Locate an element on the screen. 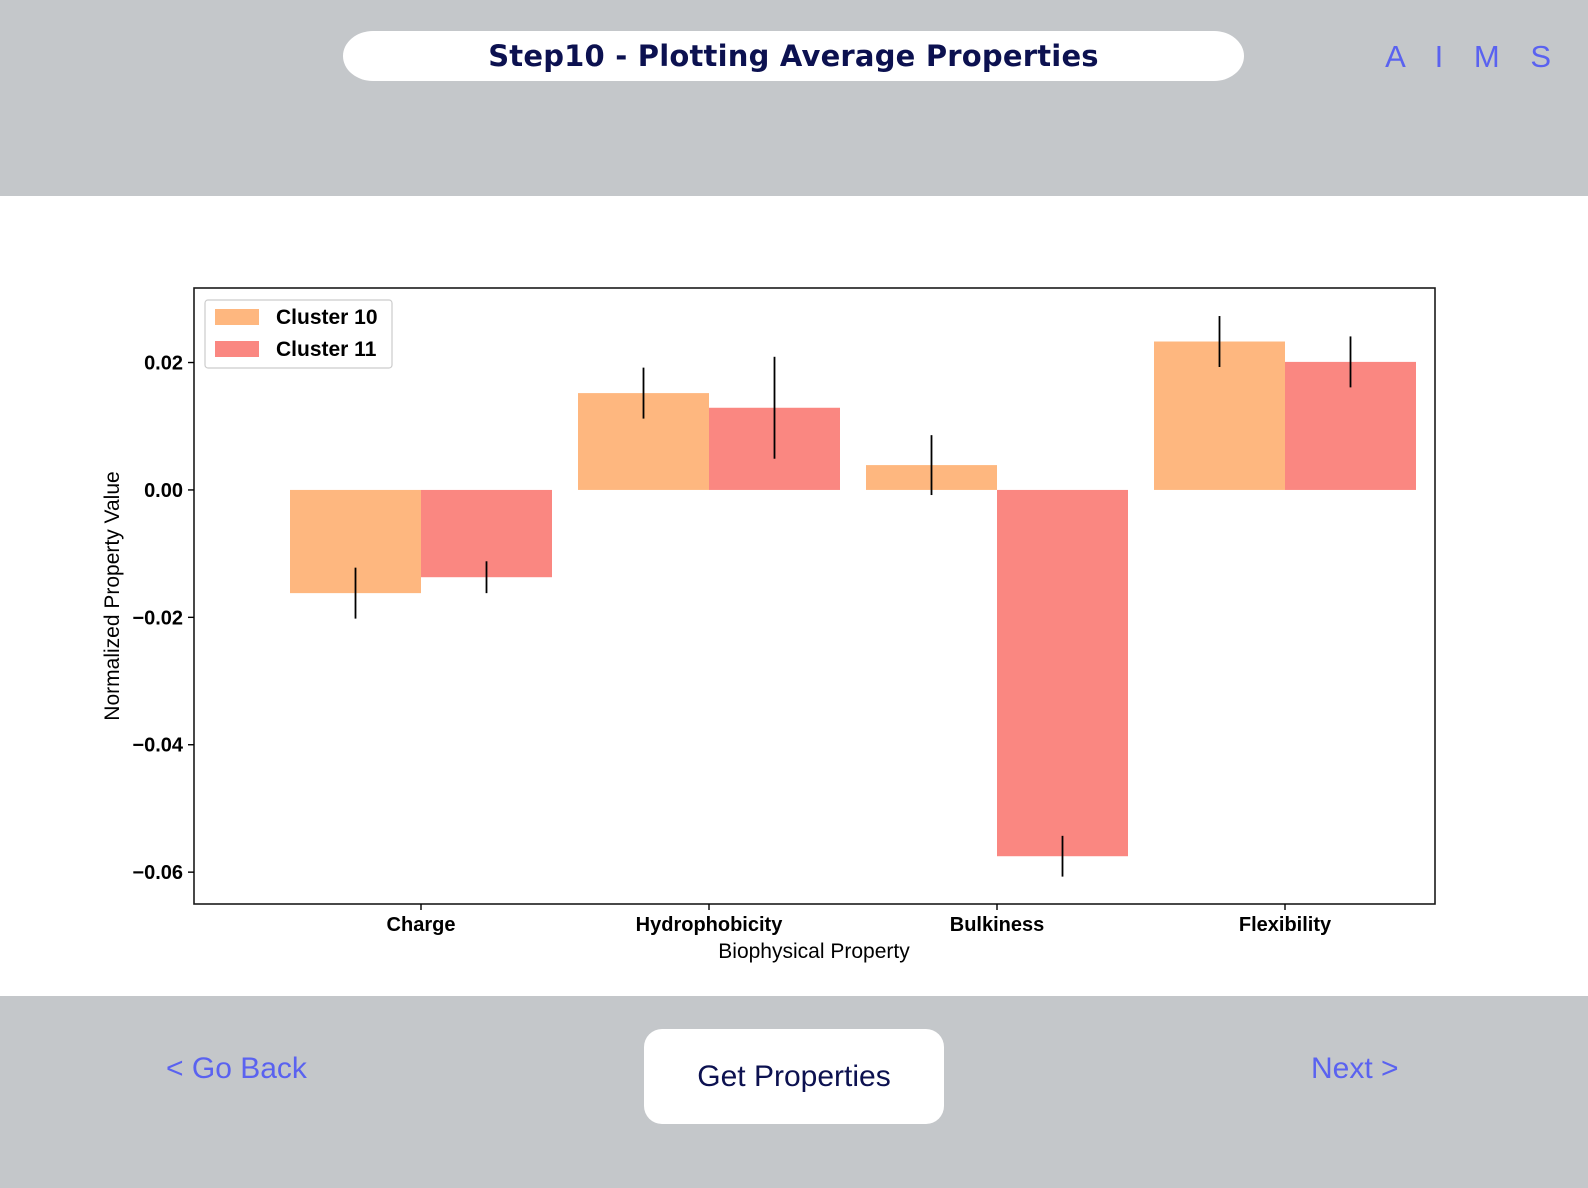  page-title: Step10 - Plotting Average Properties is located at coordinates (793, 56).